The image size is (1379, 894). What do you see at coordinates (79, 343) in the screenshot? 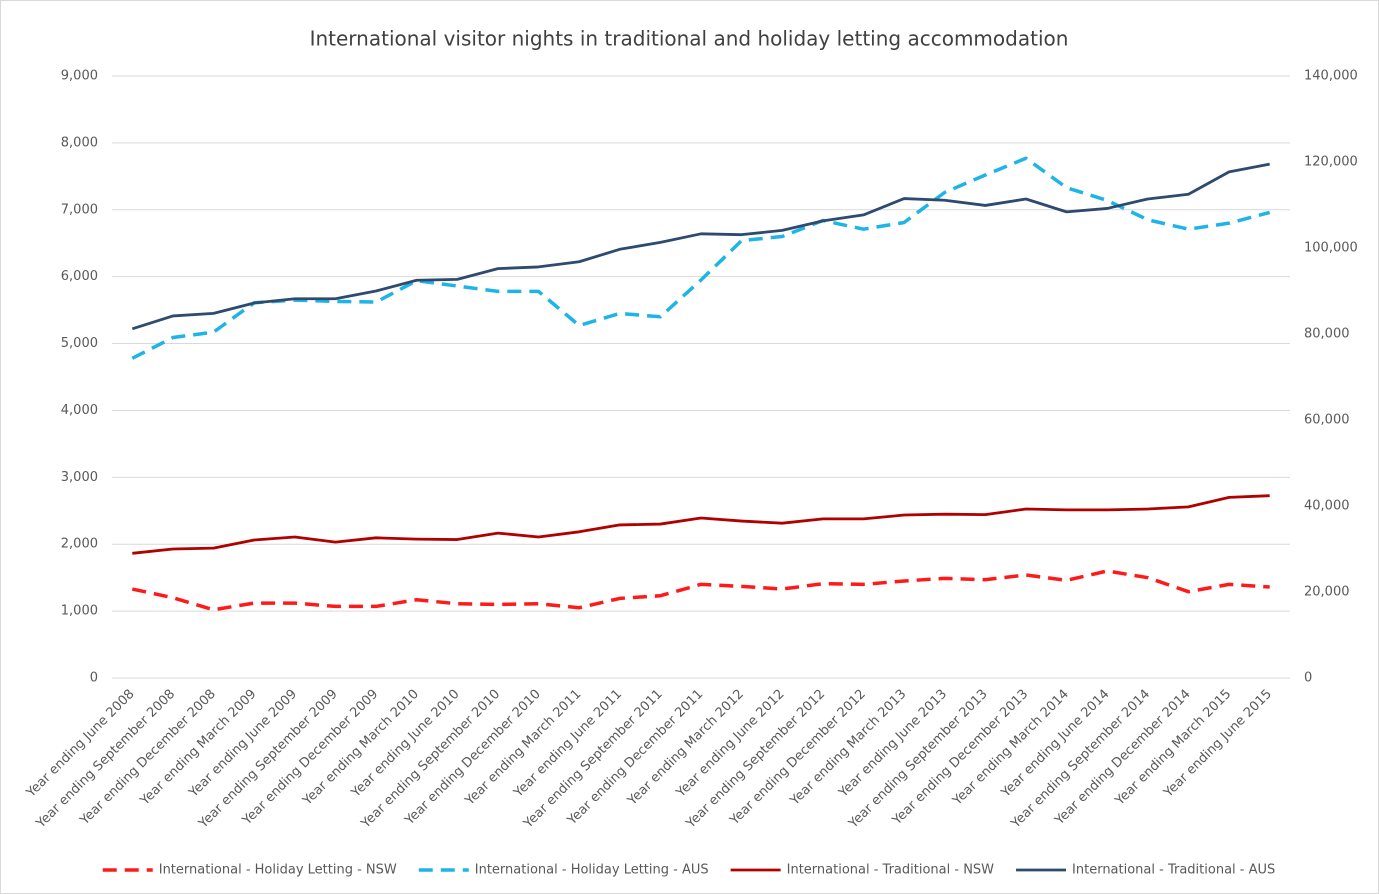
I see `y-tick-label: 5,000` at bounding box center [79, 343].